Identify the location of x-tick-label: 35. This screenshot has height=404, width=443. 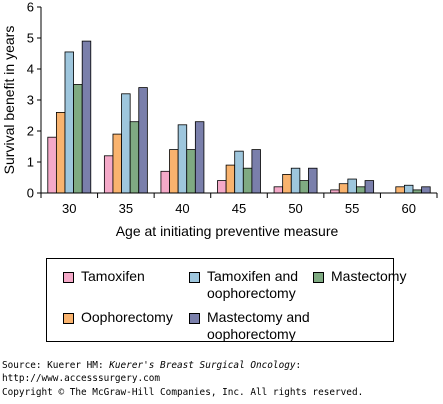
(126, 208).